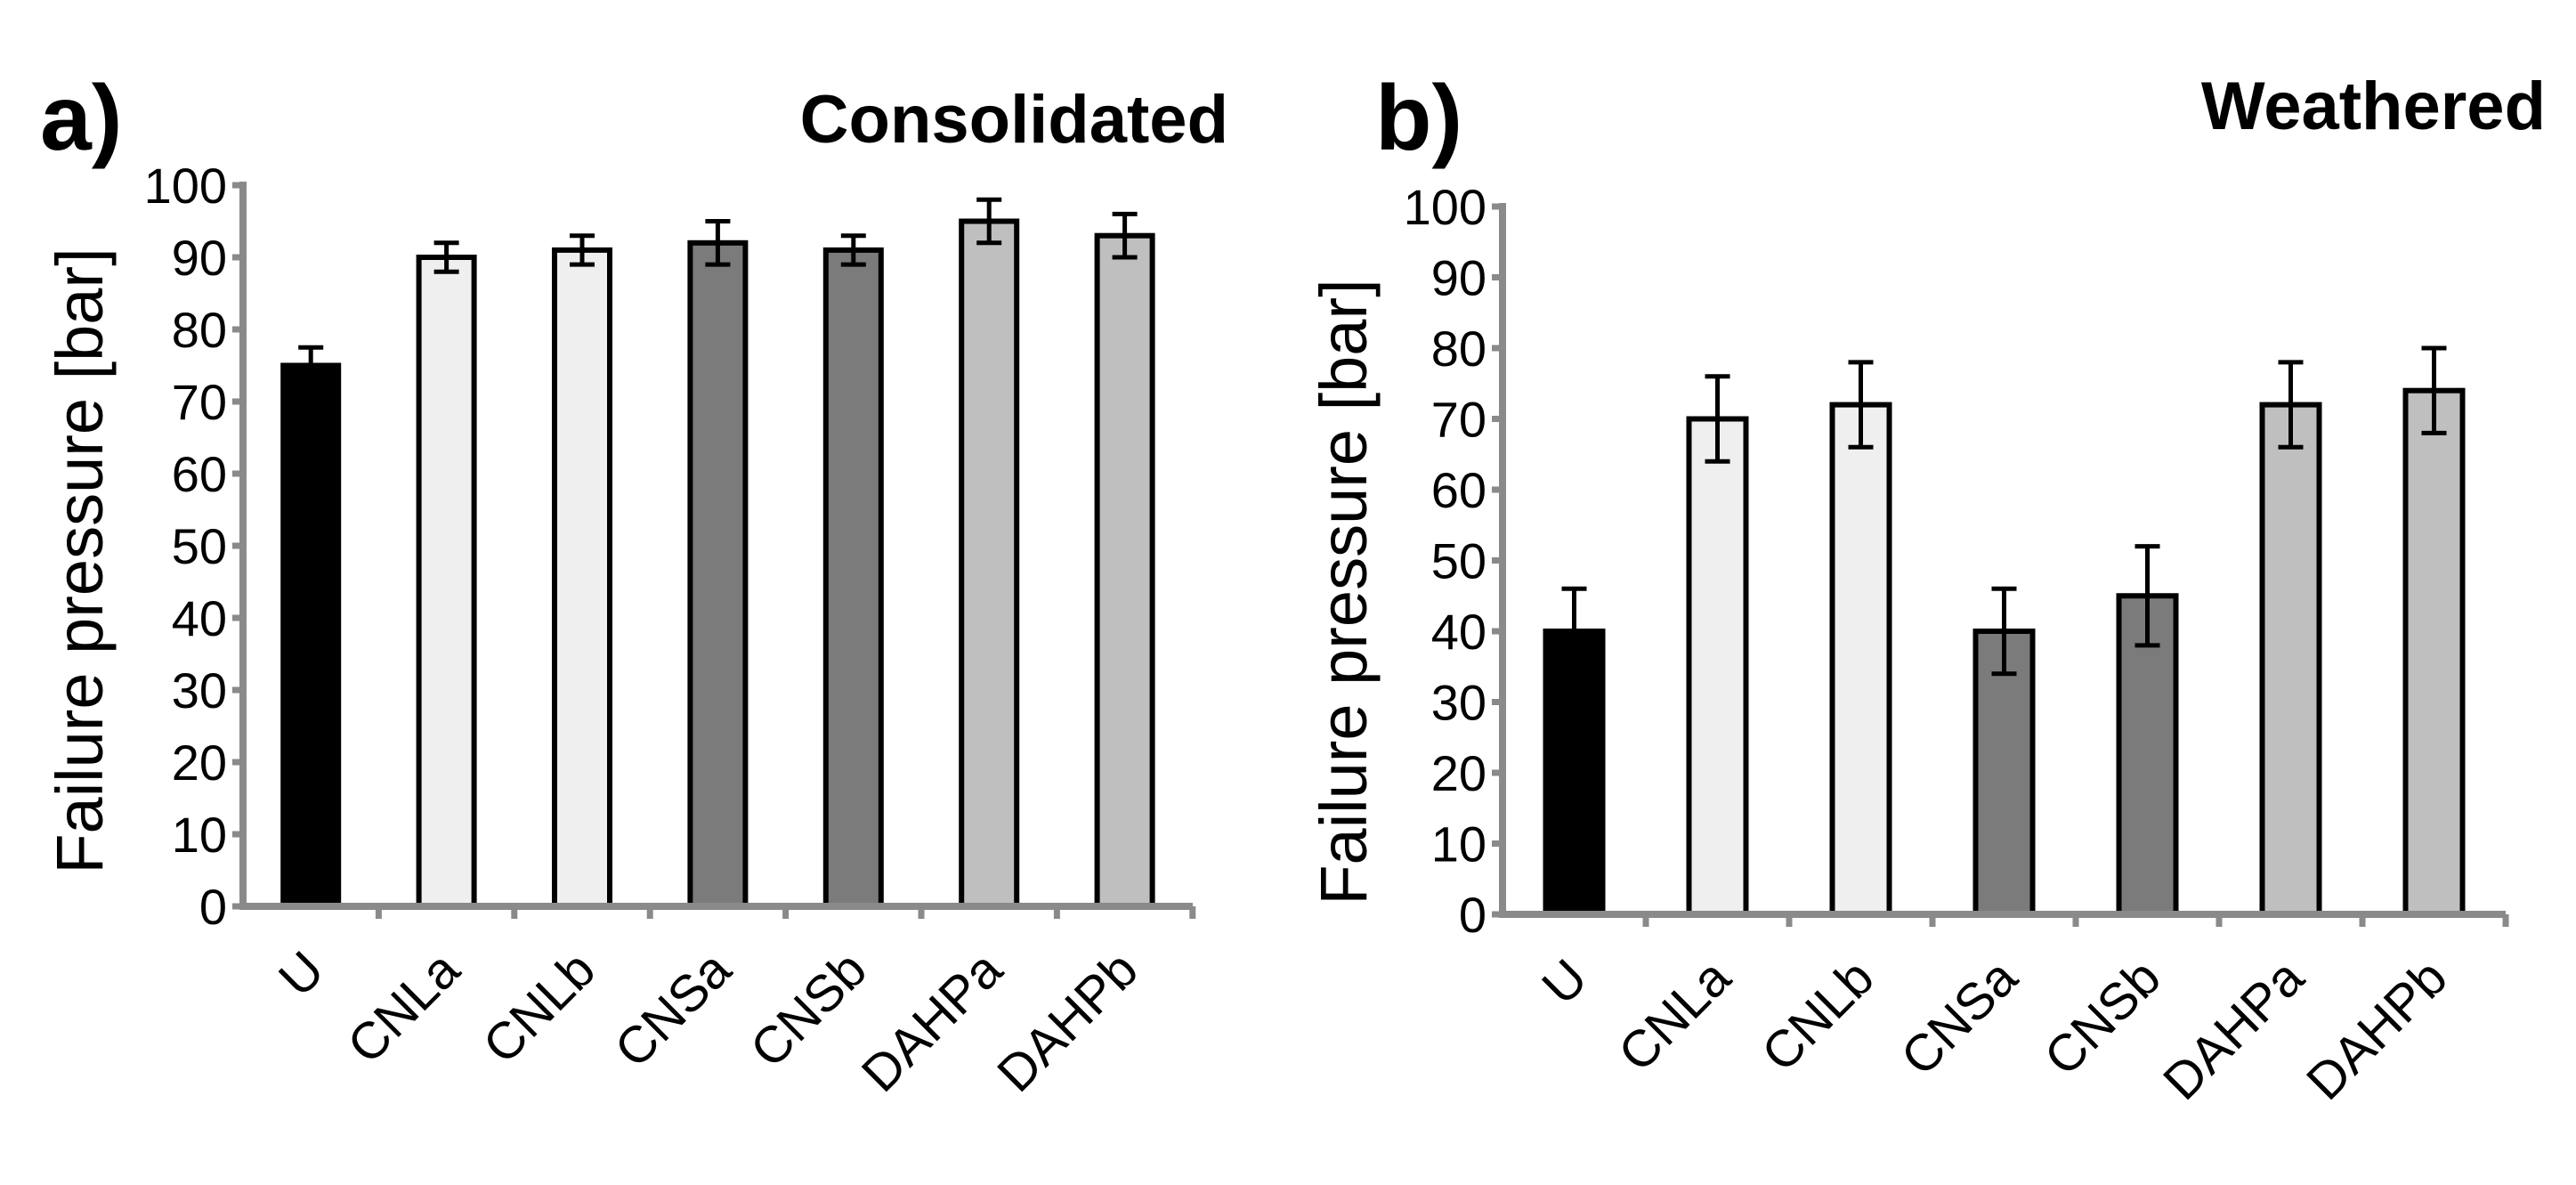  What do you see at coordinates (2374, 106) in the screenshot?
I see `chart-title: Weathered` at bounding box center [2374, 106].